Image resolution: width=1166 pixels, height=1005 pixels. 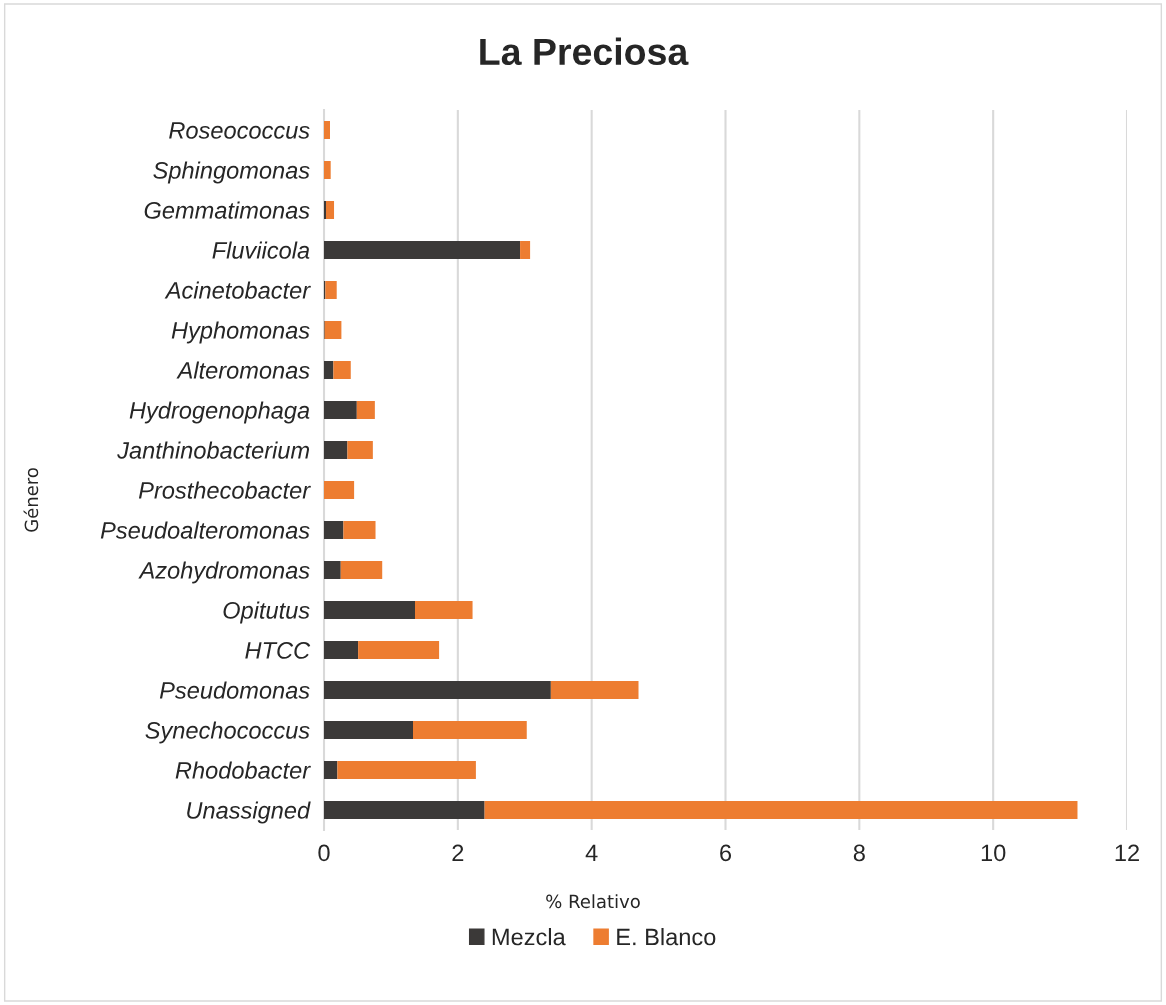 I want to click on y-tick-label: Unassigned, so click(x=249, y=812).